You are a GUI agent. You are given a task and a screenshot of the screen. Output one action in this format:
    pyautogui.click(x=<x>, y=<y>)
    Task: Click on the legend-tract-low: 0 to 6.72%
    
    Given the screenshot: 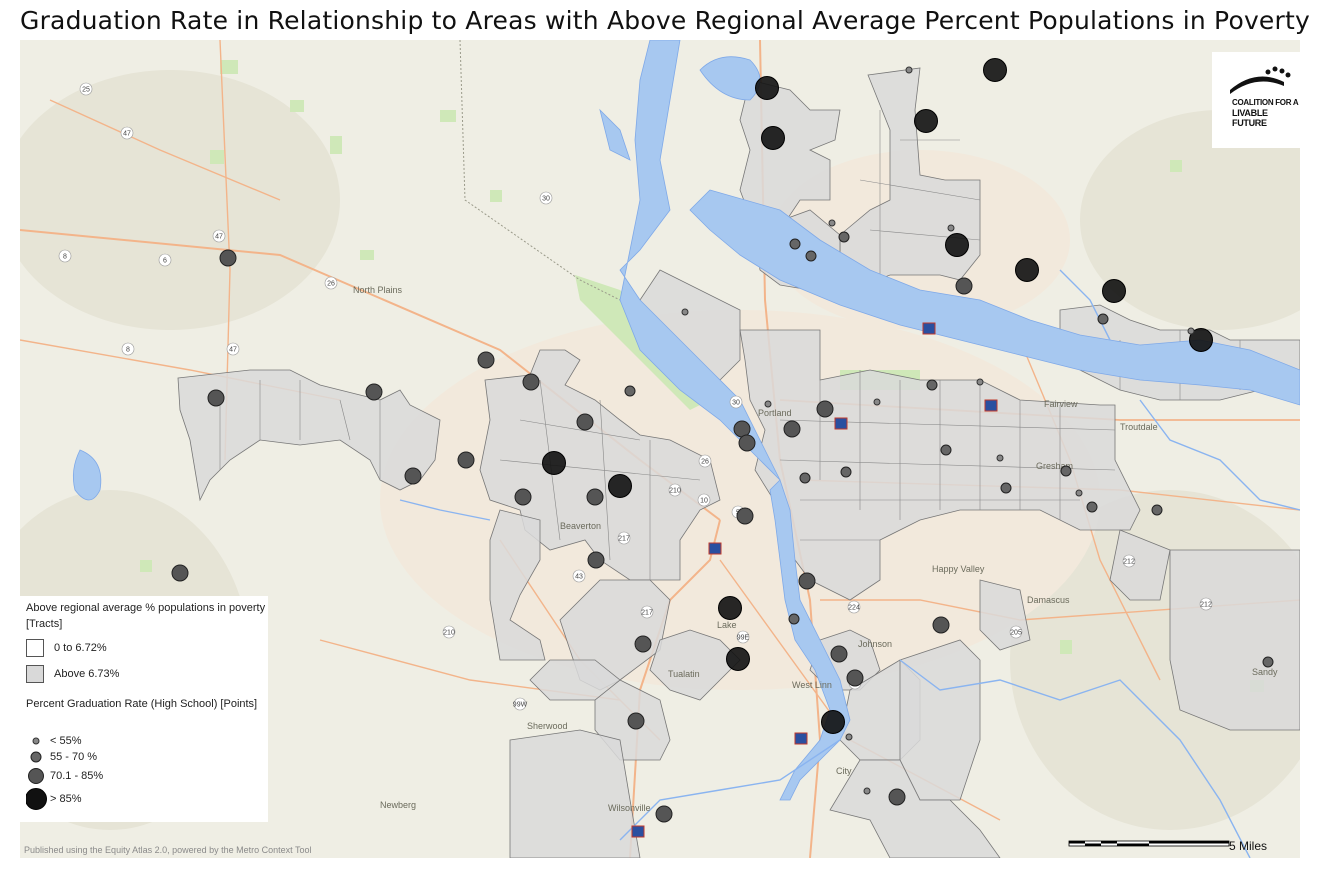 What is the action you would take?
    pyautogui.click(x=66, y=648)
    